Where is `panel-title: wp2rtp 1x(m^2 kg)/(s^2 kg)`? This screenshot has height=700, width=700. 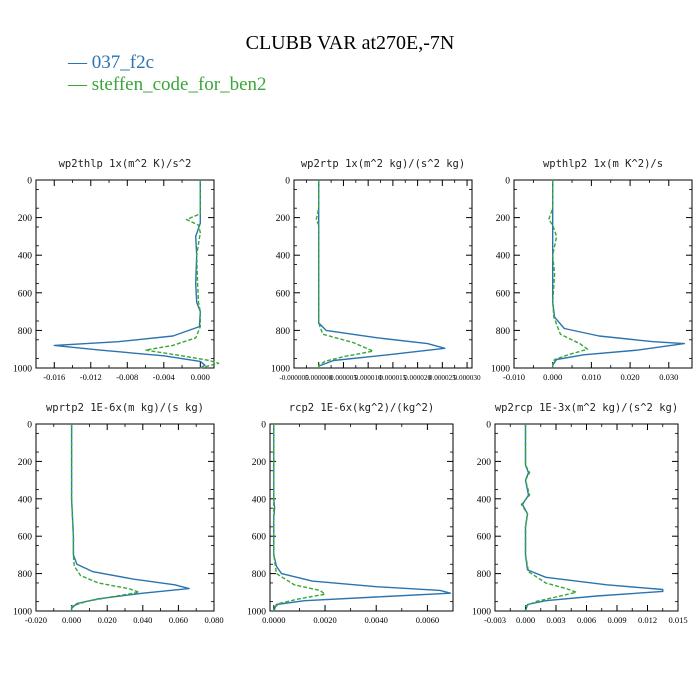
panel-title: wp2rtp 1x(m^2 kg)/(s^2 kg) is located at coordinates (383, 164).